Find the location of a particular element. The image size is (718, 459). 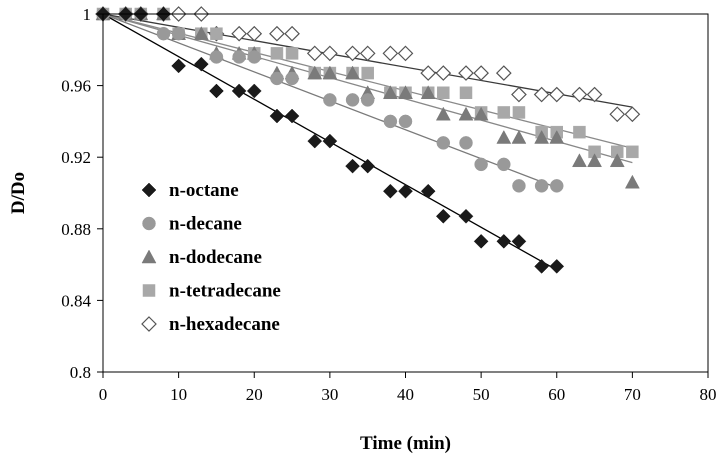

x-tick-label: 0 is located at coordinates (103, 394).